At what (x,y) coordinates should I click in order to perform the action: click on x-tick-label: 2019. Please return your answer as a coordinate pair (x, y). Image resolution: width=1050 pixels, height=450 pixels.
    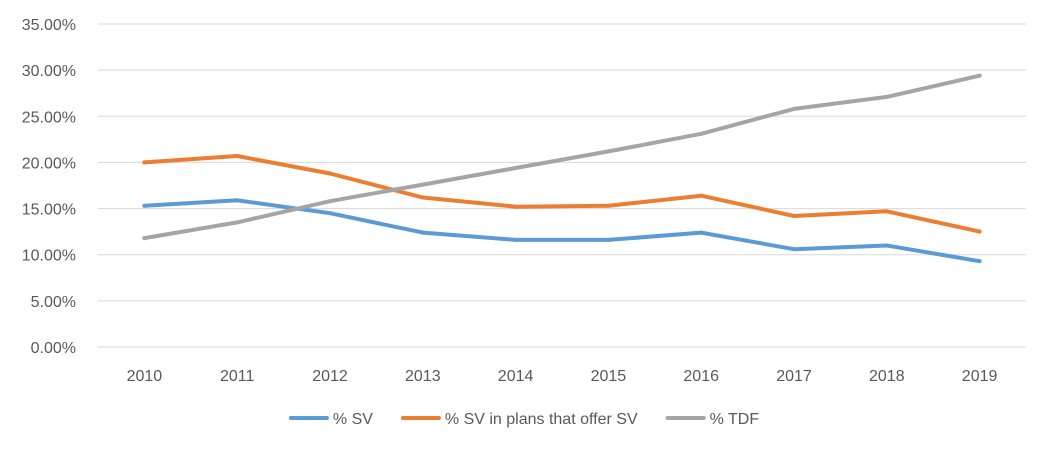
    Looking at the image, I should click on (980, 376).